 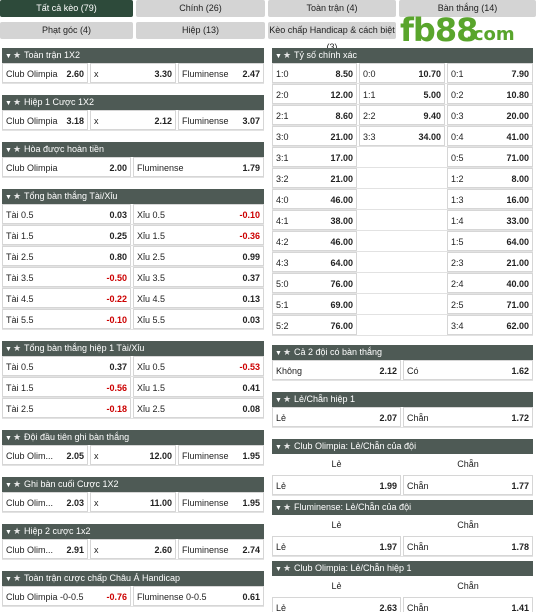 I want to click on market-header: ▼★ Fluminense: Lẻ/Chẵn của đội, so click(x=402, y=507).